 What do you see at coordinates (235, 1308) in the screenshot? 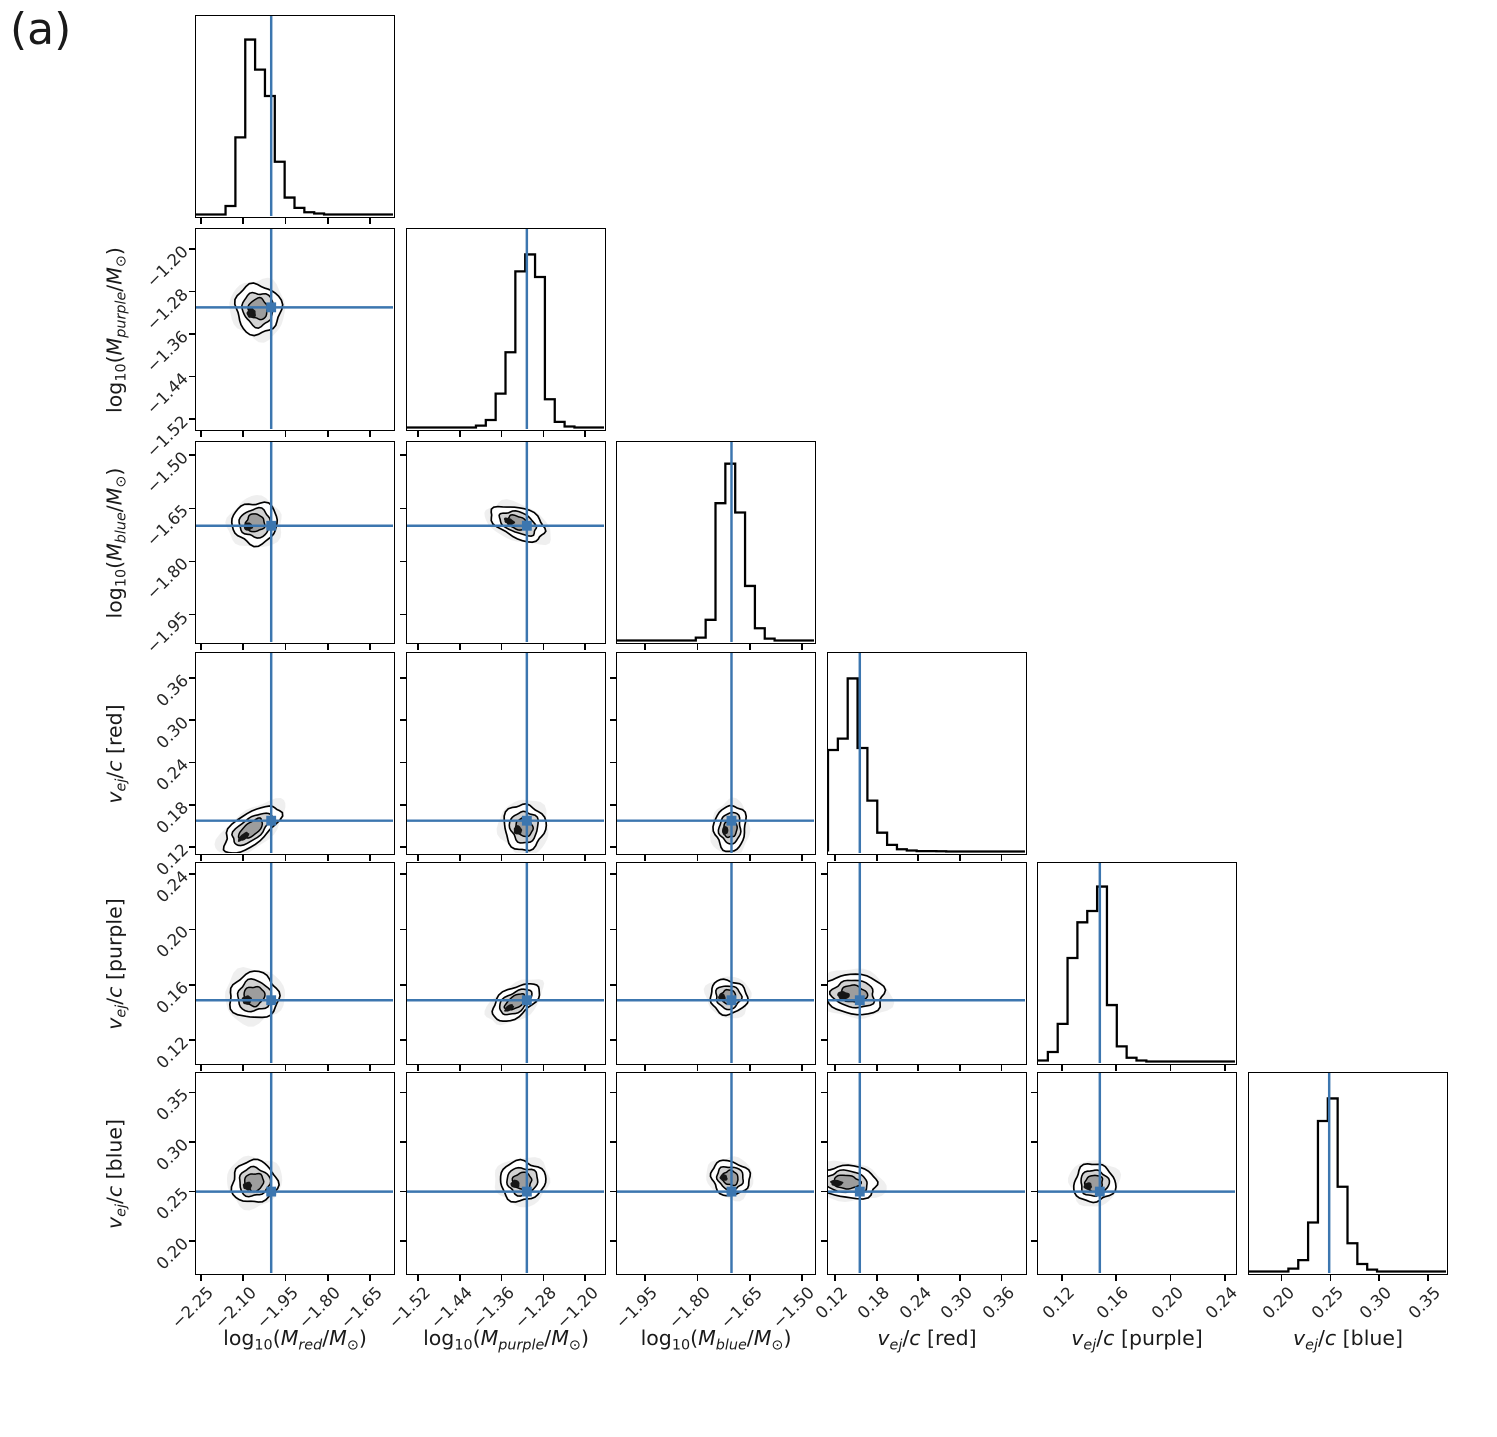
I see `x-tick-label: −2.10` at bounding box center [235, 1308].